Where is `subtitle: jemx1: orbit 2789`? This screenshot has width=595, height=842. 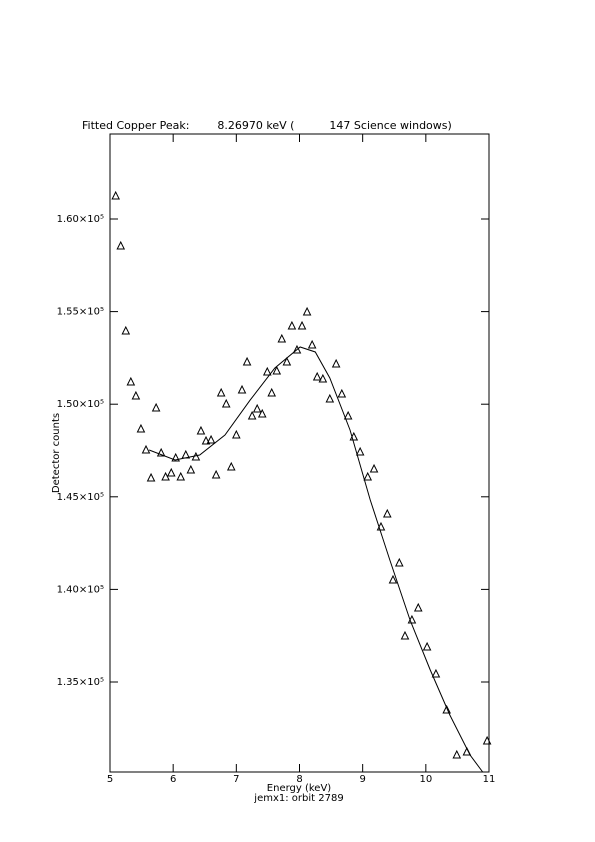 subtitle: jemx1: orbit 2789 is located at coordinates (298, 798).